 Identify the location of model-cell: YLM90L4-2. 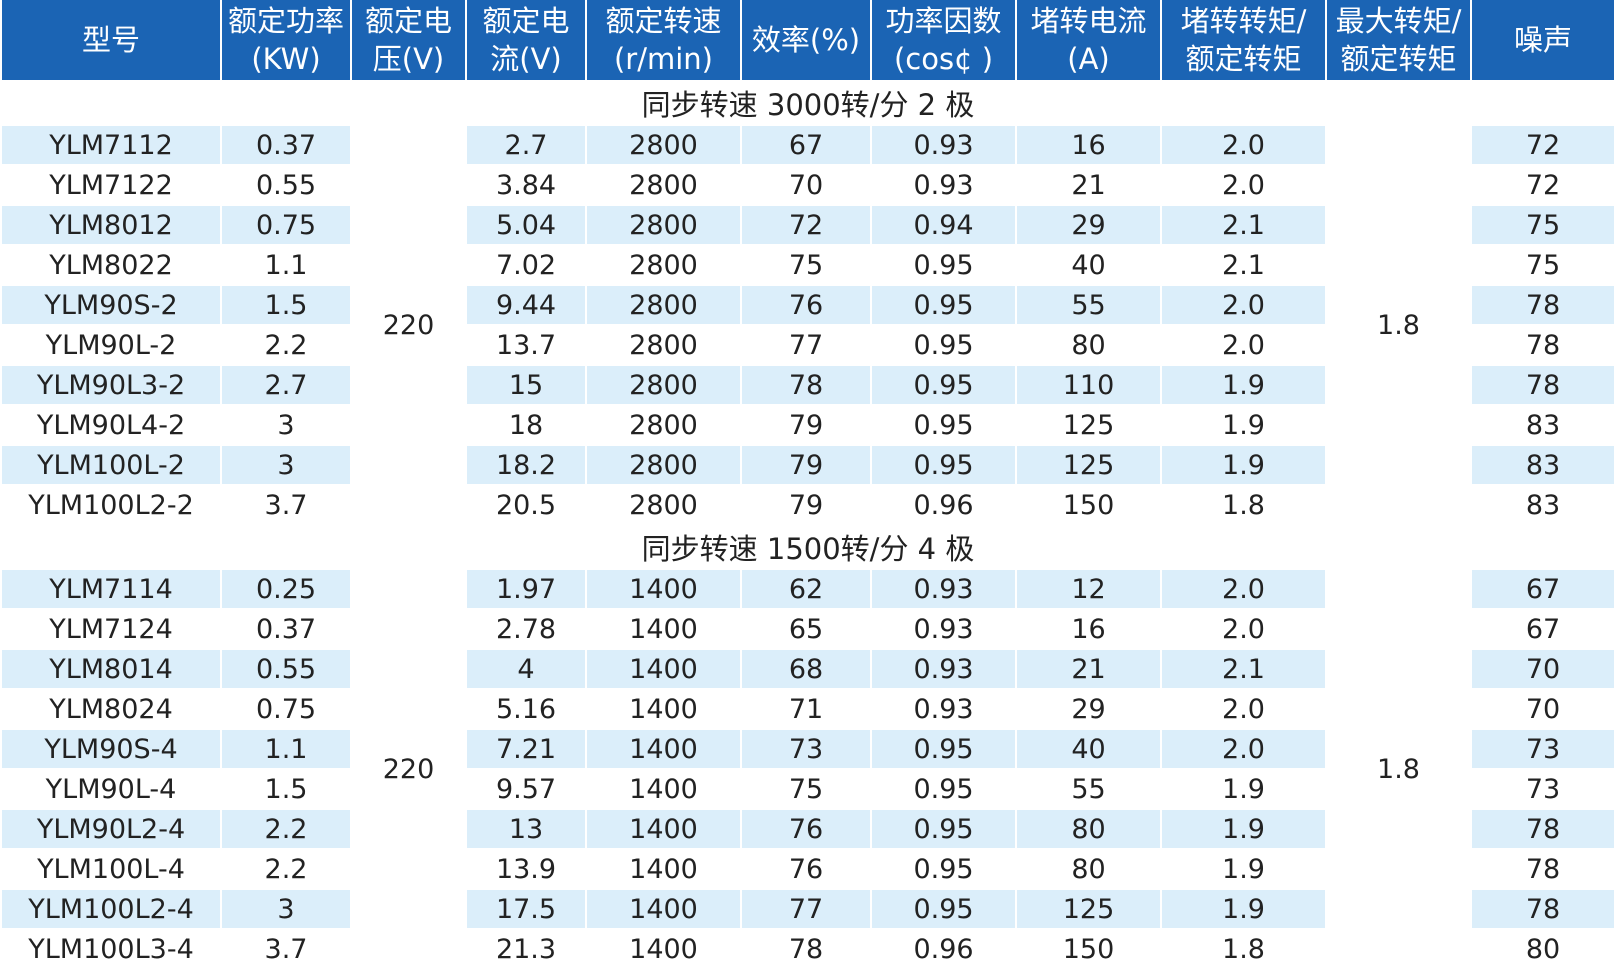
(111, 425).